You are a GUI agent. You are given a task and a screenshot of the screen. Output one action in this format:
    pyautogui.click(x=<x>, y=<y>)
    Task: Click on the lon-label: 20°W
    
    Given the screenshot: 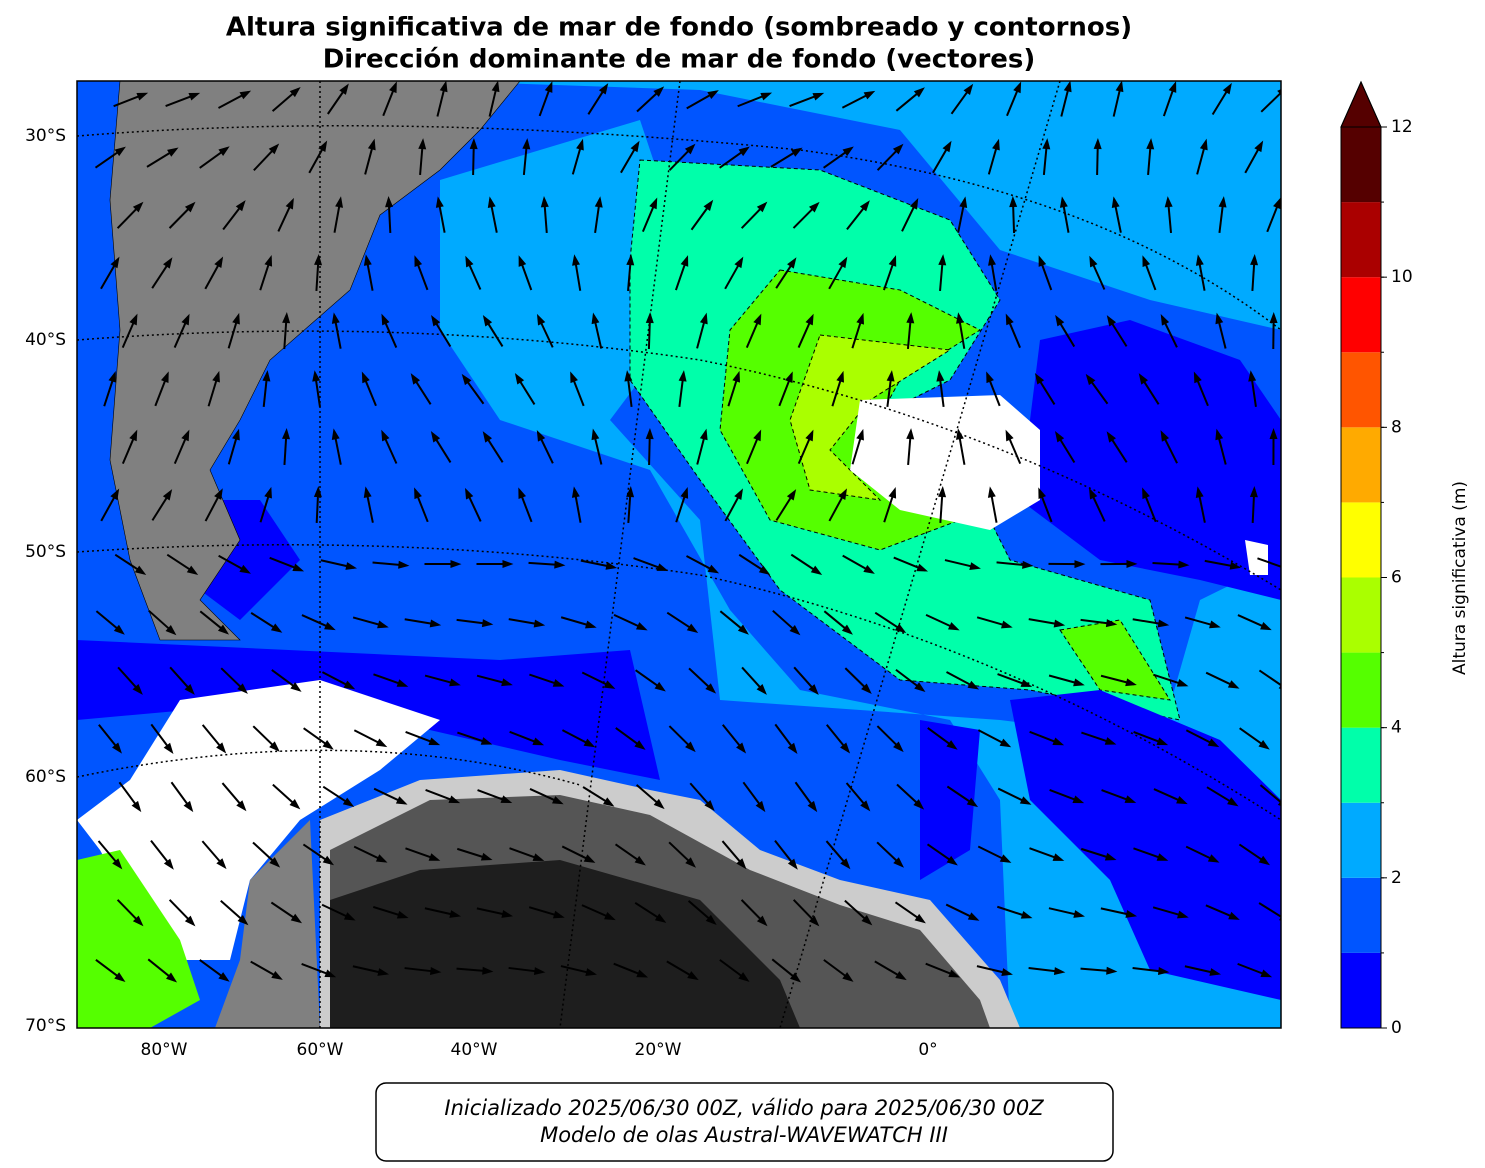 What is the action you would take?
    pyautogui.click(x=658, y=1050)
    